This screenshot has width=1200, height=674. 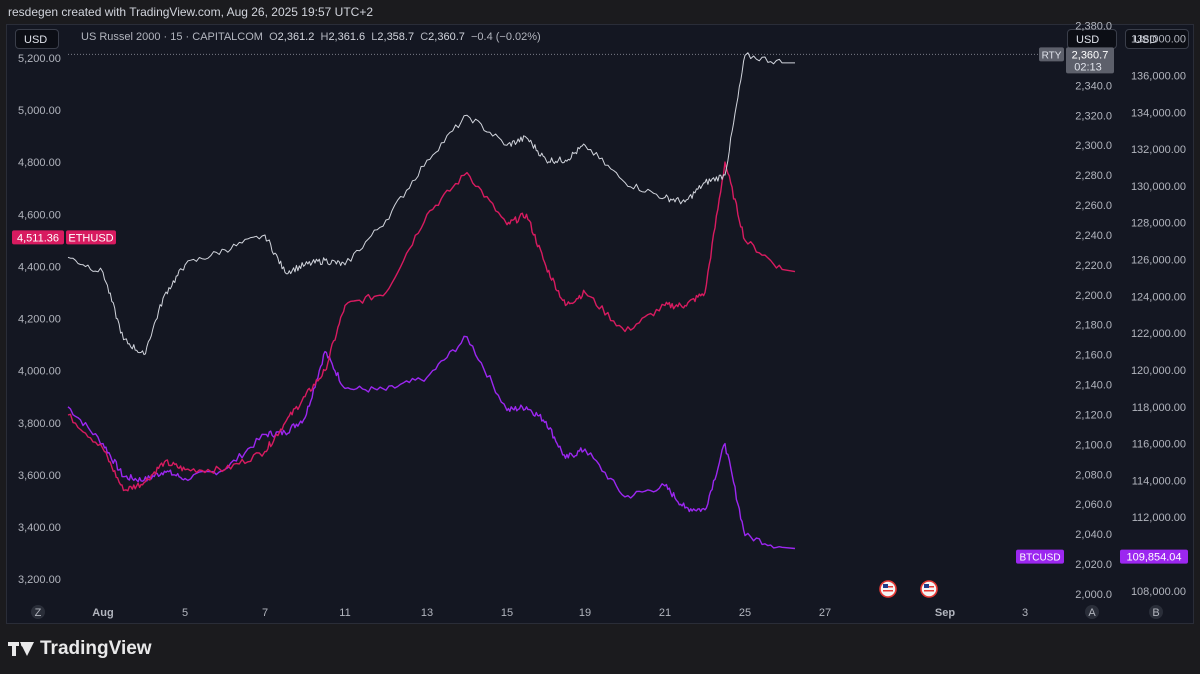 I want to click on left-axis-tick: 3,600.00, so click(x=39, y=476).